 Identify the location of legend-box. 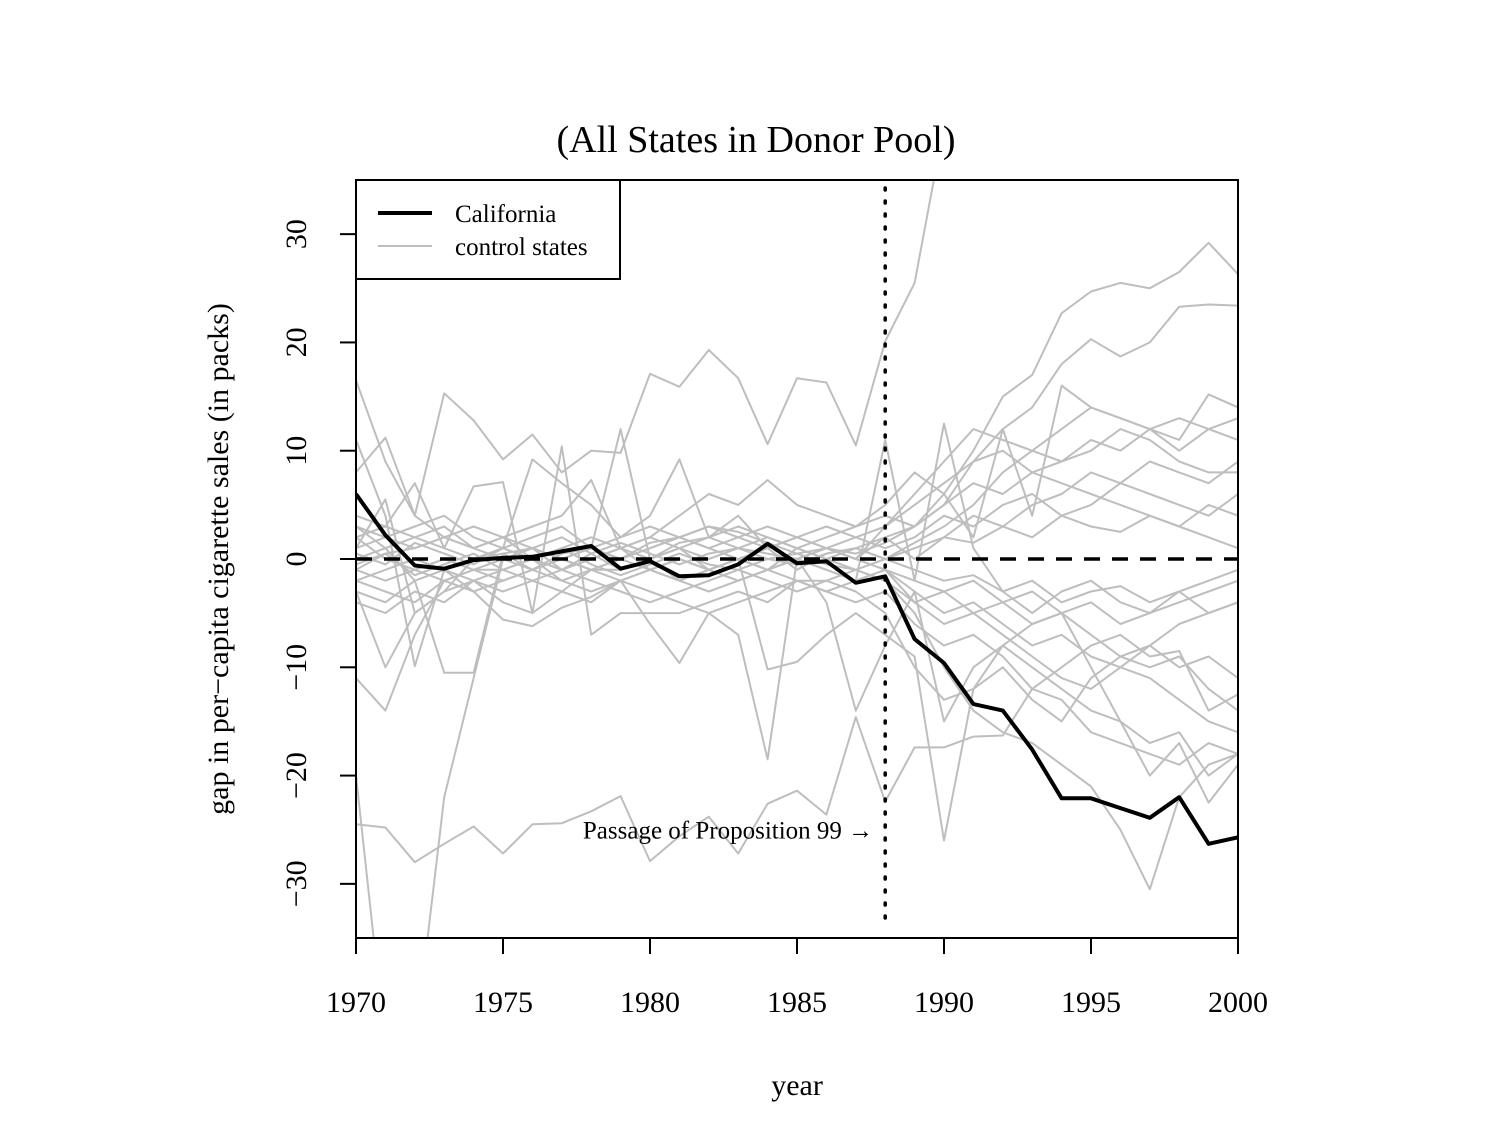
(488, 229).